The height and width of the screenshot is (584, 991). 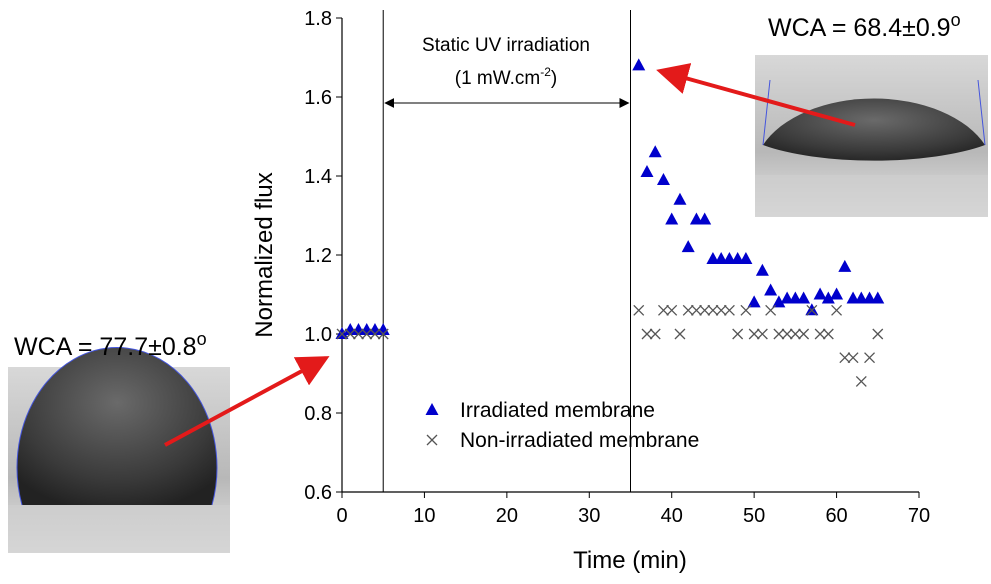 What do you see at coordinates (859, 28) in the screenshot?
I see `wca-text: WCA = 68.4±0.9` at bounding box center [859, 28].